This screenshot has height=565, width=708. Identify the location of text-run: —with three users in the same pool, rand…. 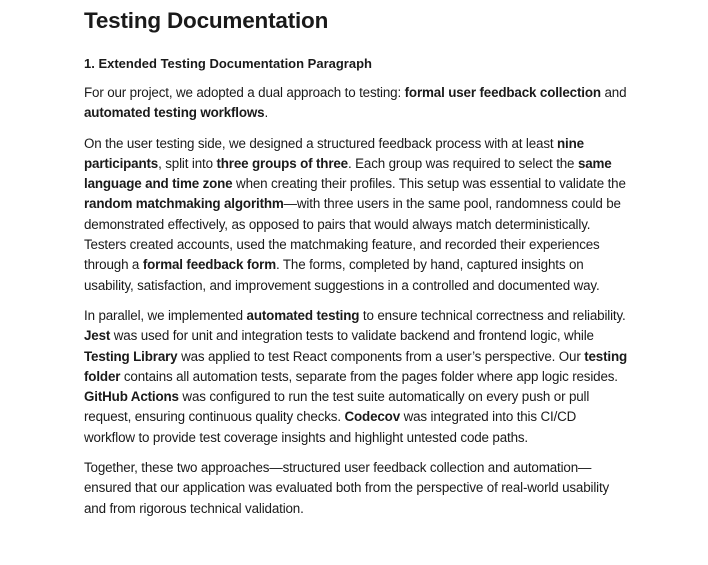
(352, 234).